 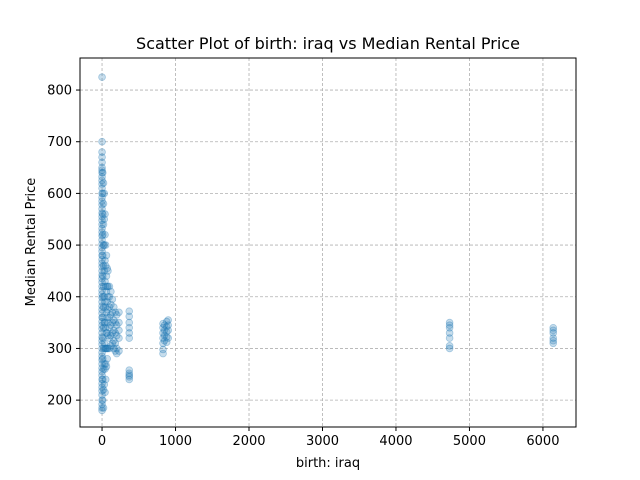 I want to click on y-tick-label: 500, so click(x=59, y=246).